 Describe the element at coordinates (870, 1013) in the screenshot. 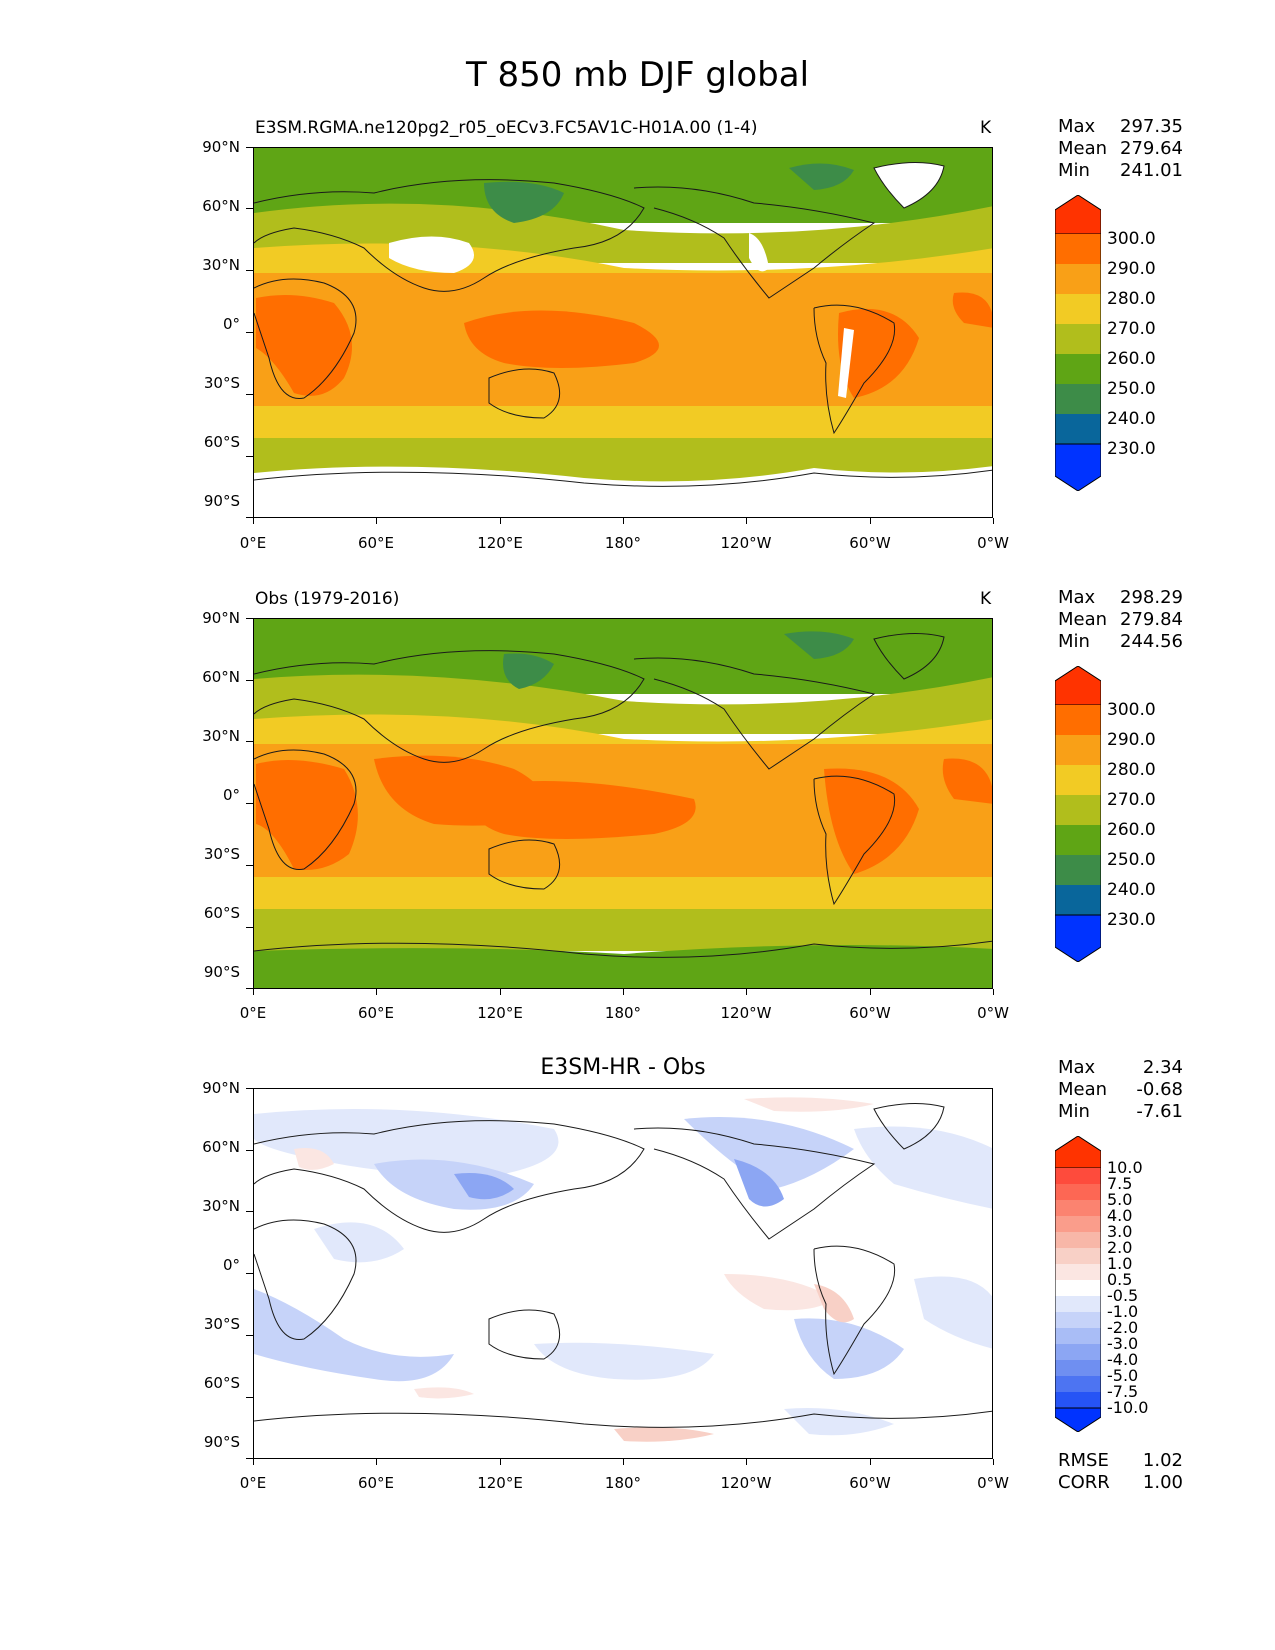

I see `xtick-60w: 60°W` at that location.